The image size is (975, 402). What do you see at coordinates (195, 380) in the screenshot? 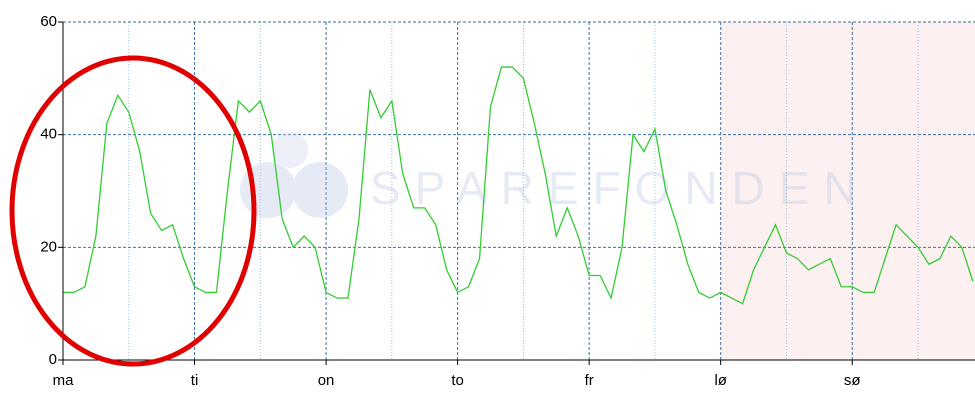
I see `x-tick-label: ti` at bounding box center [195, 380].